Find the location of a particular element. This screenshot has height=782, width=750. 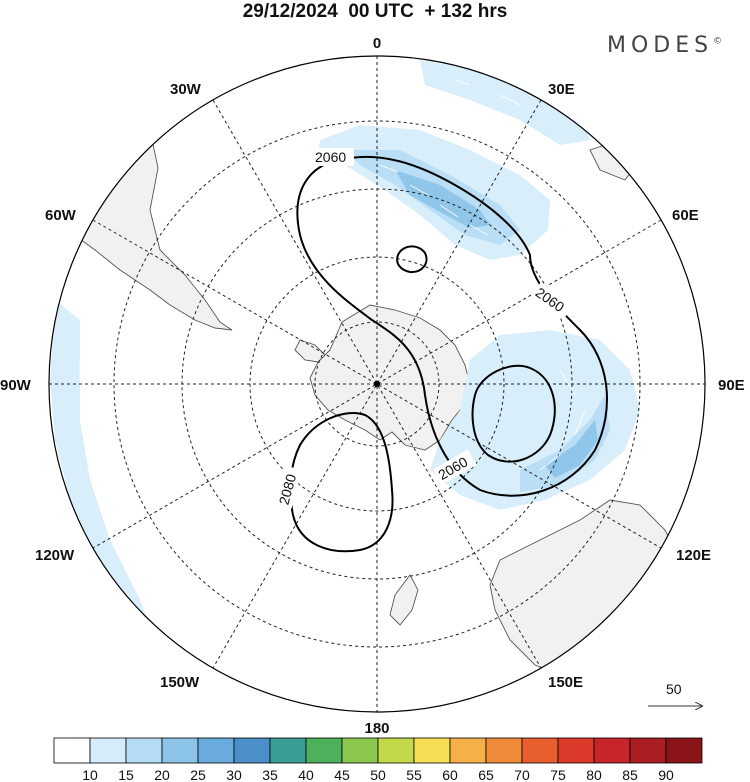

copyright-mark: © is located at coordinates (718, 41).